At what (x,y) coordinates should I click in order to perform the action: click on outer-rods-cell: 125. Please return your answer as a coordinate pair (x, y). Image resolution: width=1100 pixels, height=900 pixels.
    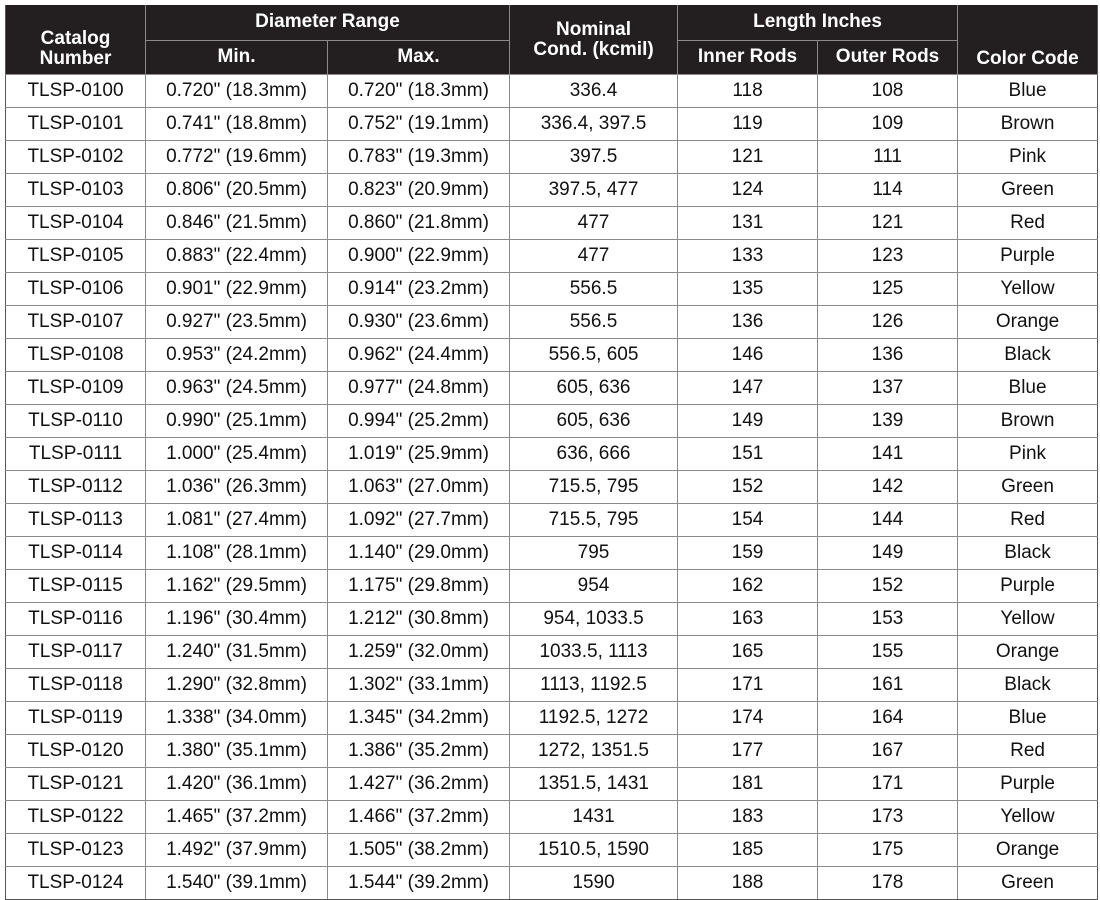
    Looking at the image, I should click on (888, 289).